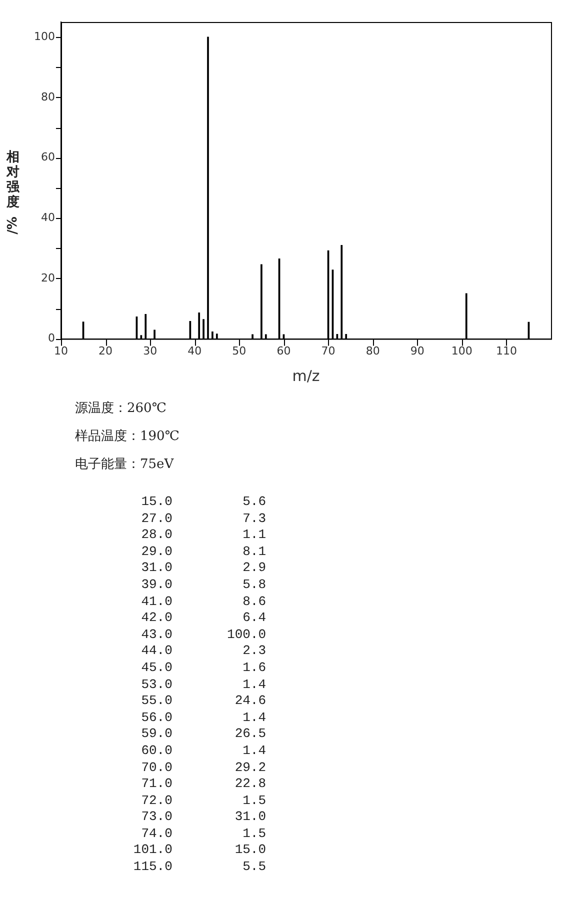  Describe the element at coordinates (373, 351) in the screenshot. I see `x-tick-label: 80` at that location.